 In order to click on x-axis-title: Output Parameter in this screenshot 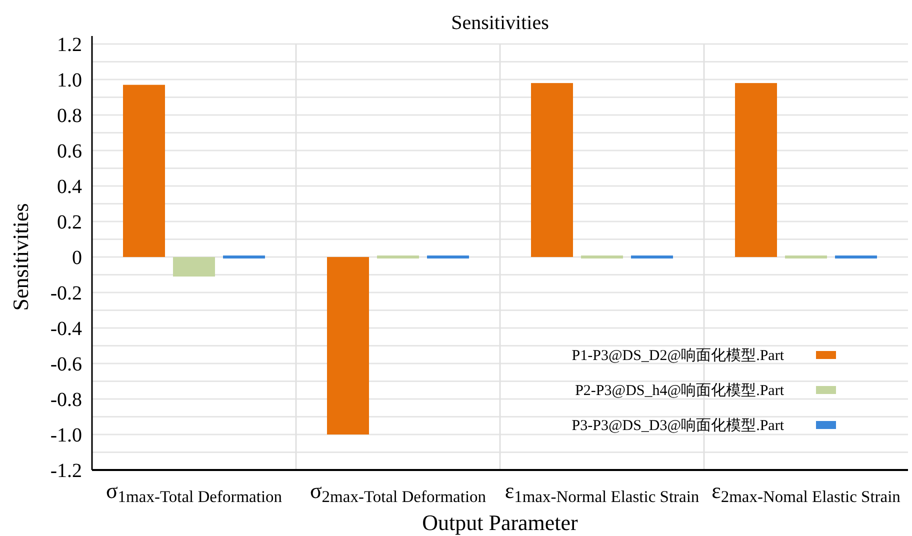, I will do `click(500, 522)`.